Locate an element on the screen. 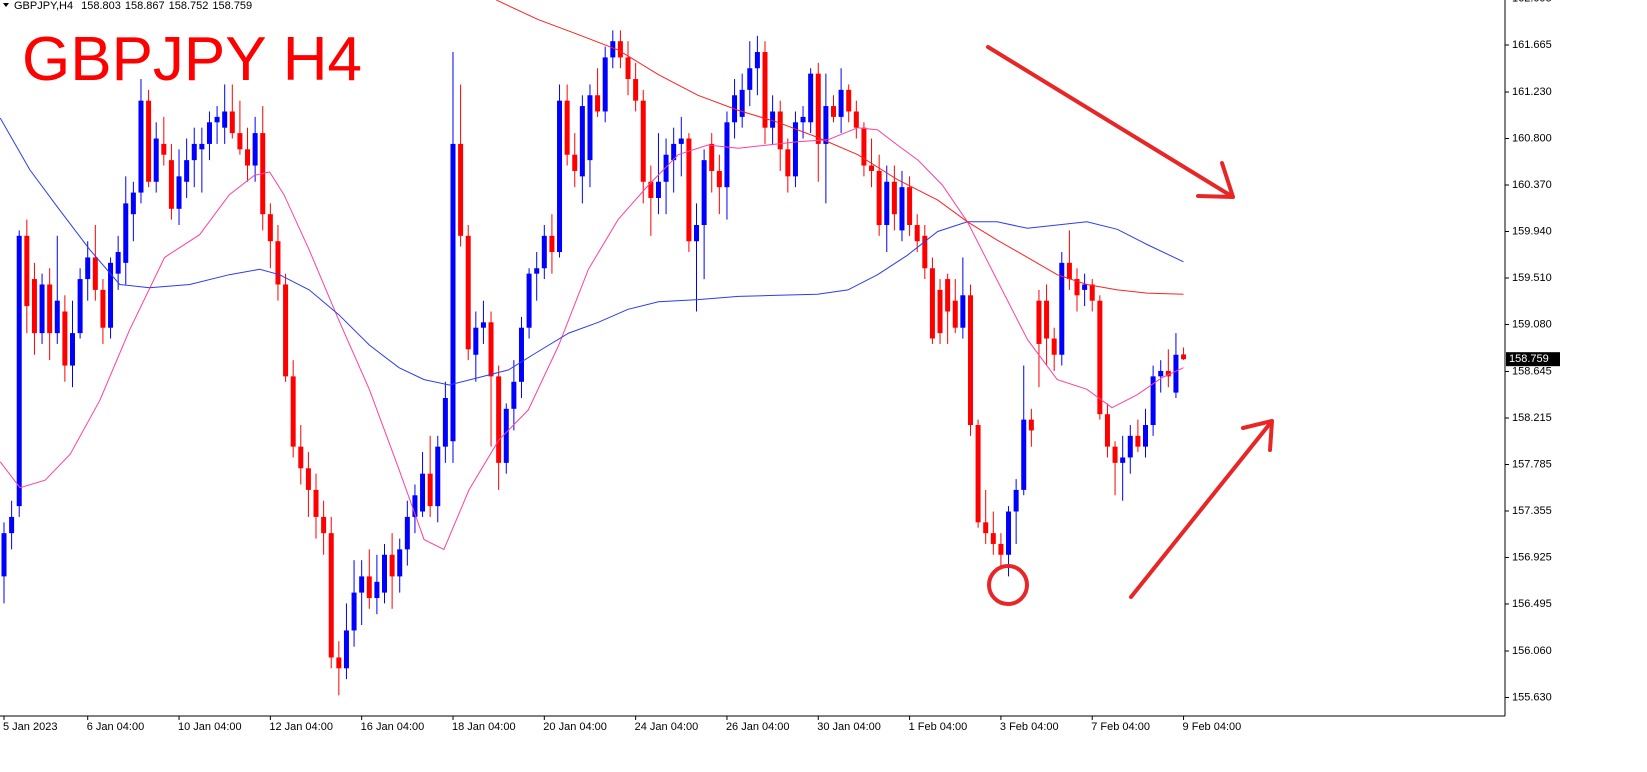  y-tick-label: 155.630 is located at coordinates (1532, 697).